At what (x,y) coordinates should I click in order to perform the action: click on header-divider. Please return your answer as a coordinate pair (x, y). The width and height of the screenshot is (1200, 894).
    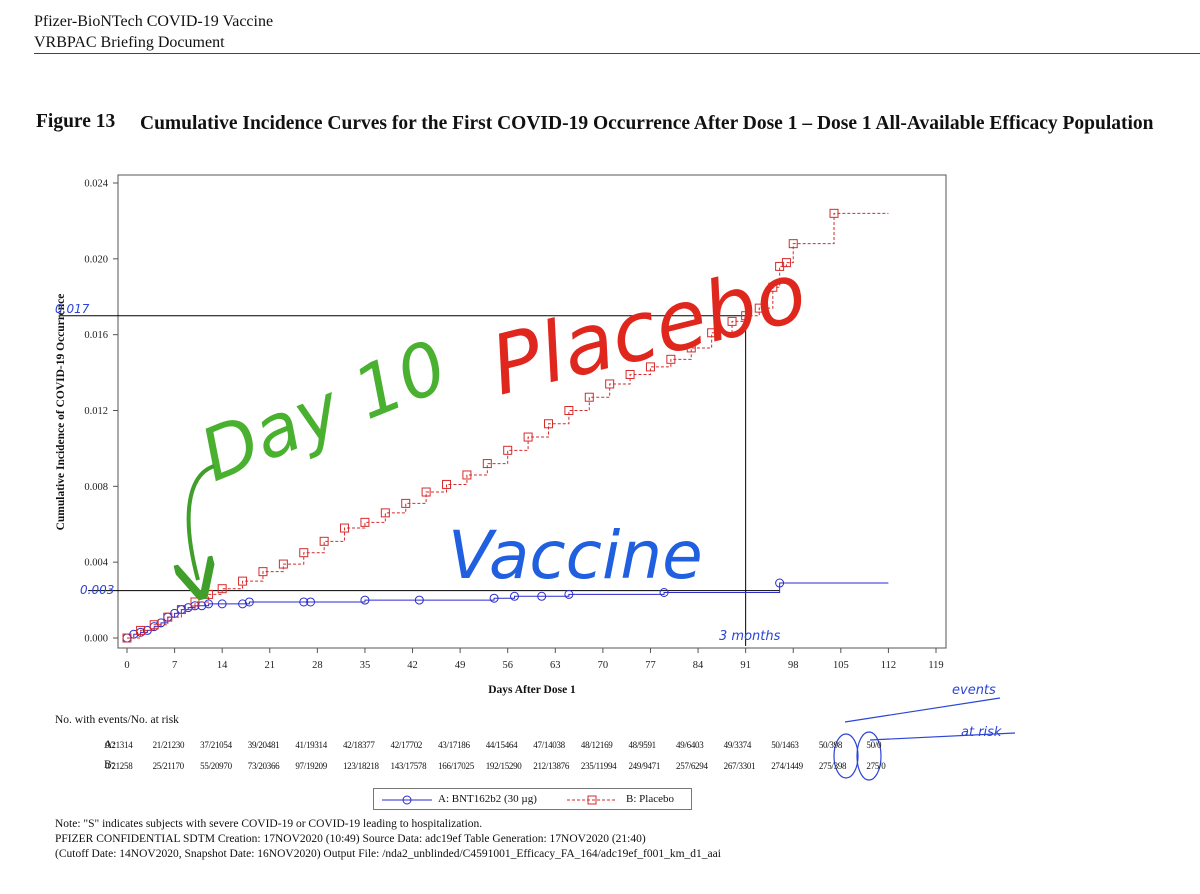
    Looking at the image, I should click on (617, 53).